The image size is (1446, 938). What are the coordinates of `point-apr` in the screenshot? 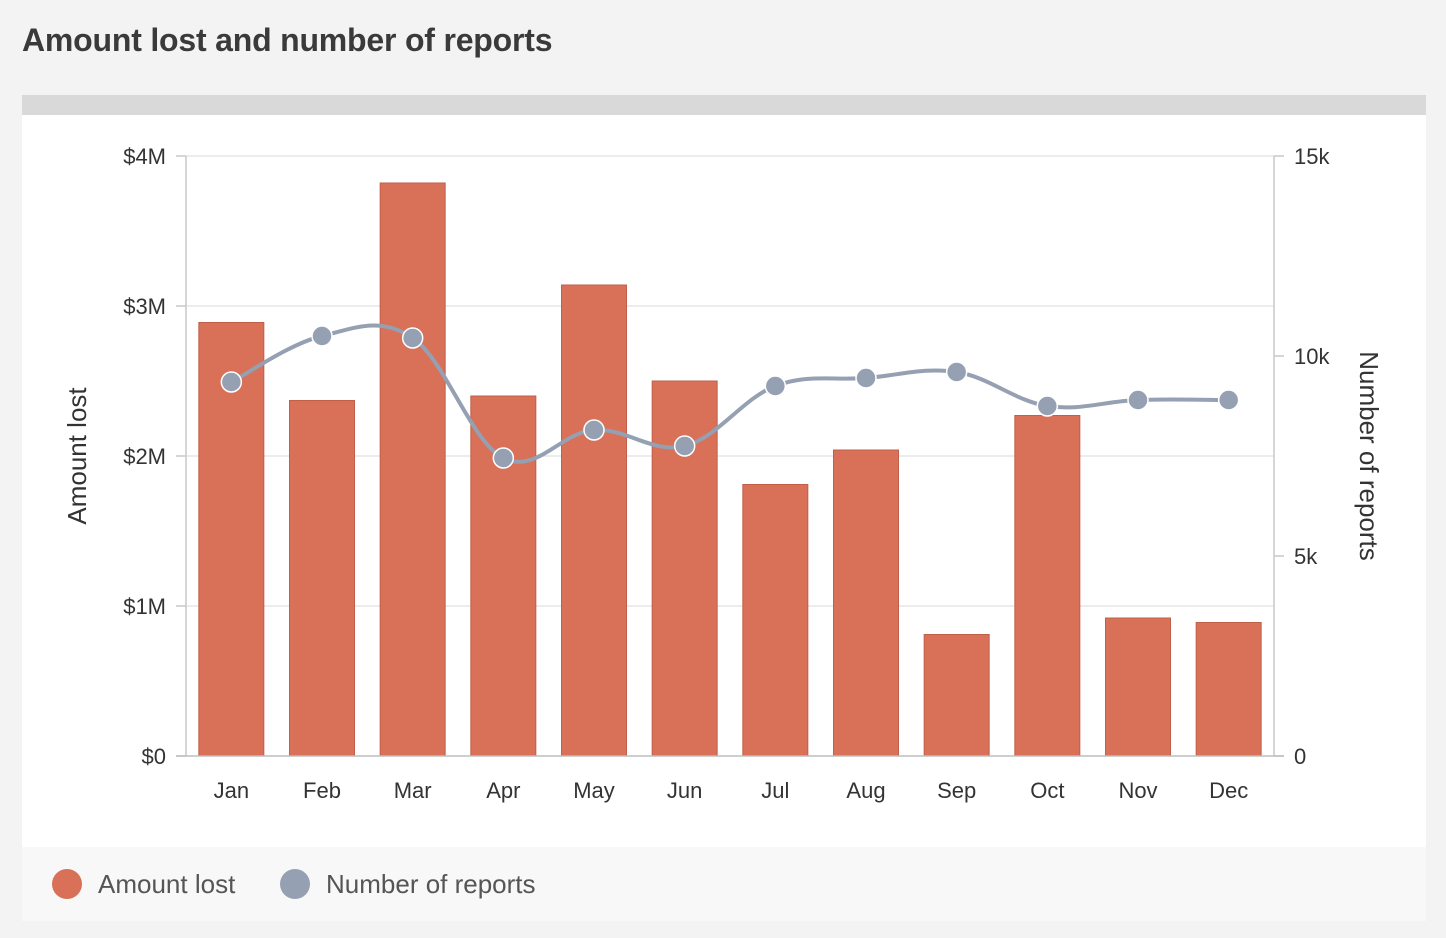 It's located at (503, 458).